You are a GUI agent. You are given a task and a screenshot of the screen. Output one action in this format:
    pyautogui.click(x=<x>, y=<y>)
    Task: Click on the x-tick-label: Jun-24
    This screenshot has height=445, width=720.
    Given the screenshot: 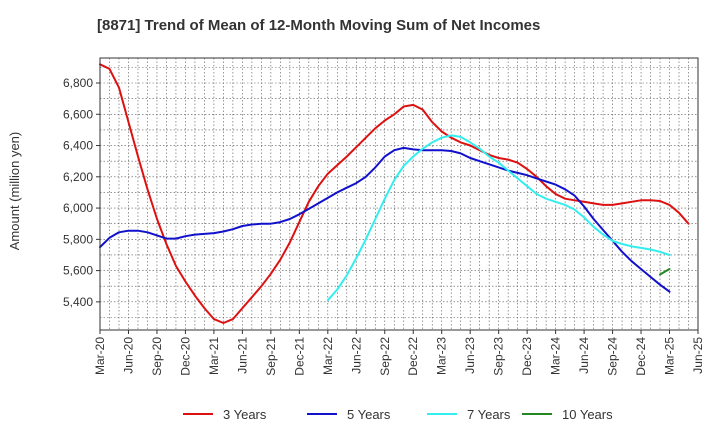 What is the action you would take?
    pyautogui.click(x=584, y=355)
    